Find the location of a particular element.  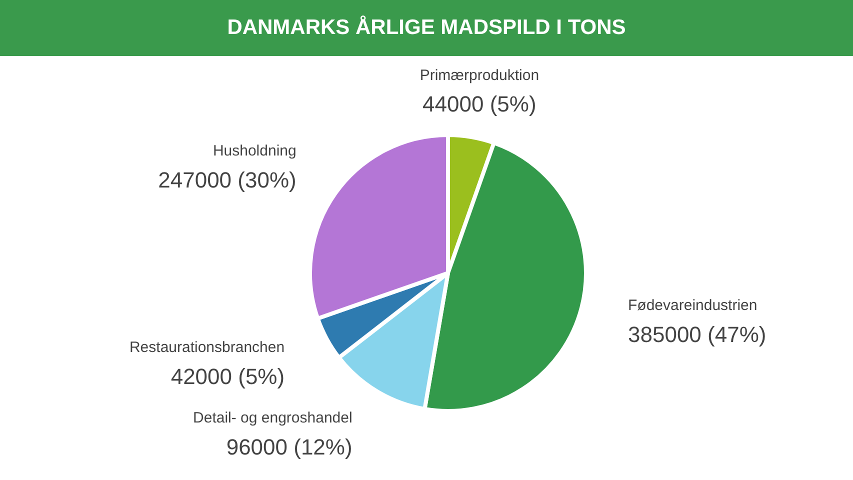

data-label: 247000 (30%) is located at coordinates (227, 179).